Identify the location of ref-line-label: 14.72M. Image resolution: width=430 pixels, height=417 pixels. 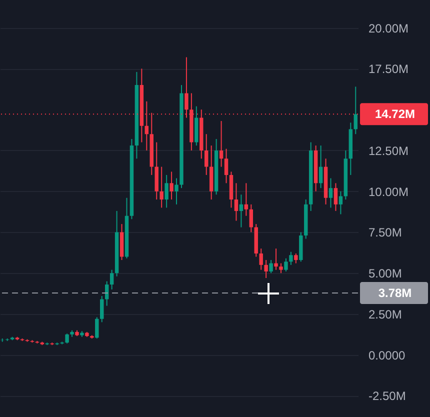
(395, 114).